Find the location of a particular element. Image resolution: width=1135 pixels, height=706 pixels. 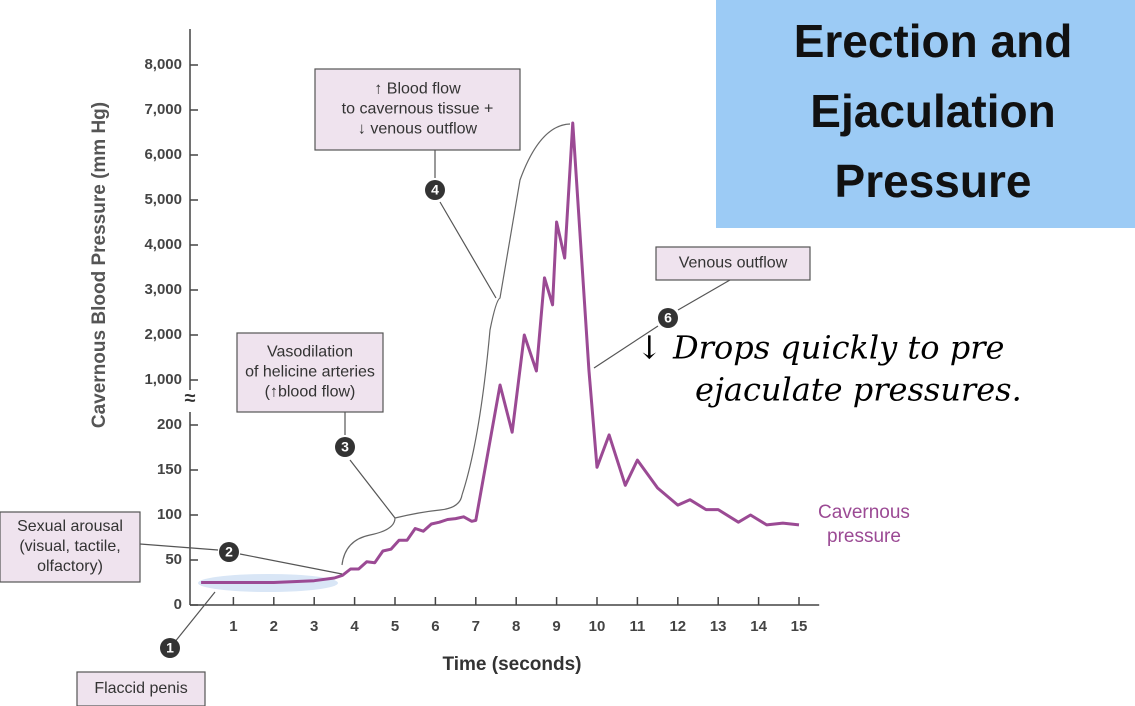

x-tick-label: 4 is located at coordinates (354, 626).